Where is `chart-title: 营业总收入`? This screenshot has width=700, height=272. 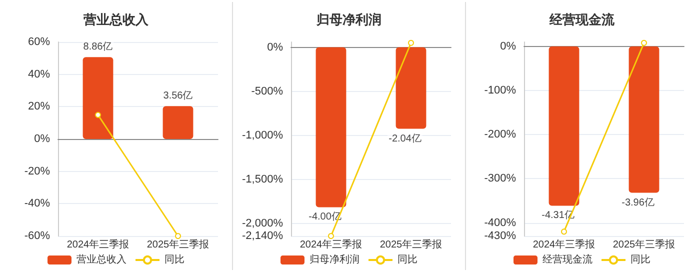
chart-title: 营业总收入 is located at coordinates (116, 19).